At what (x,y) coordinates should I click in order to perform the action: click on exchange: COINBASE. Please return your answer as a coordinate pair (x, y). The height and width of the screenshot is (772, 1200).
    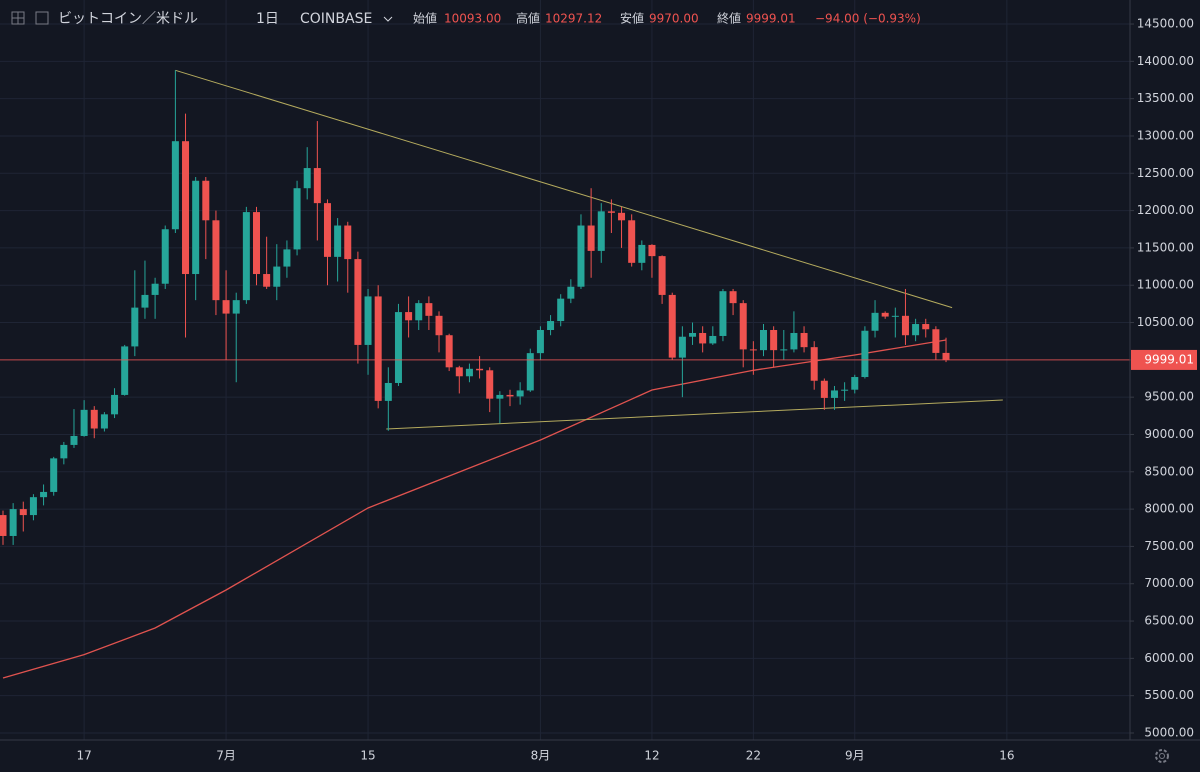
    Looking at the image, I should click on (336, 19).